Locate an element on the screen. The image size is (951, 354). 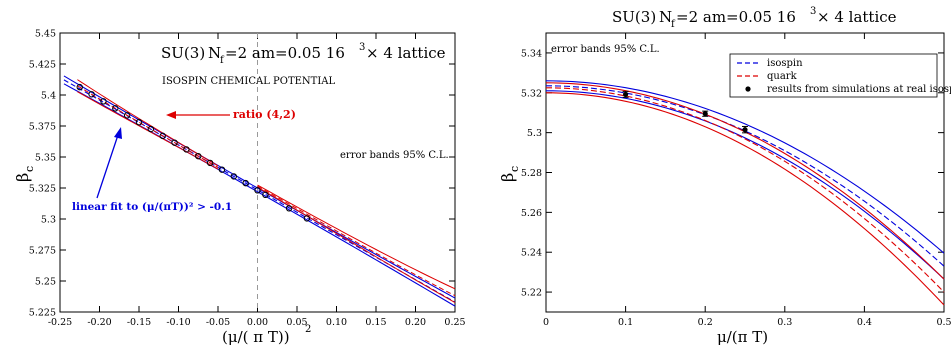
right-x-axis-label: μ/(π T) is located at coordinates (742, 337).